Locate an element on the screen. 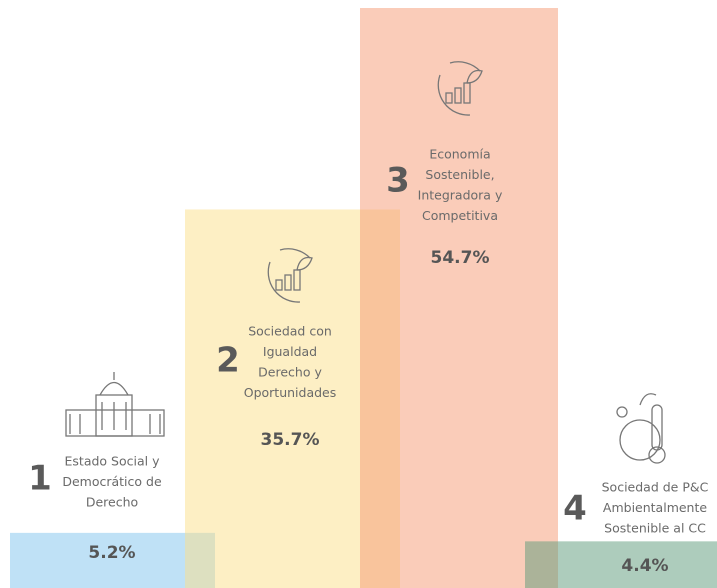 The height and width of the screenshot is (588, 717). value-label: 5.2% is located at coordinates (111, 553).